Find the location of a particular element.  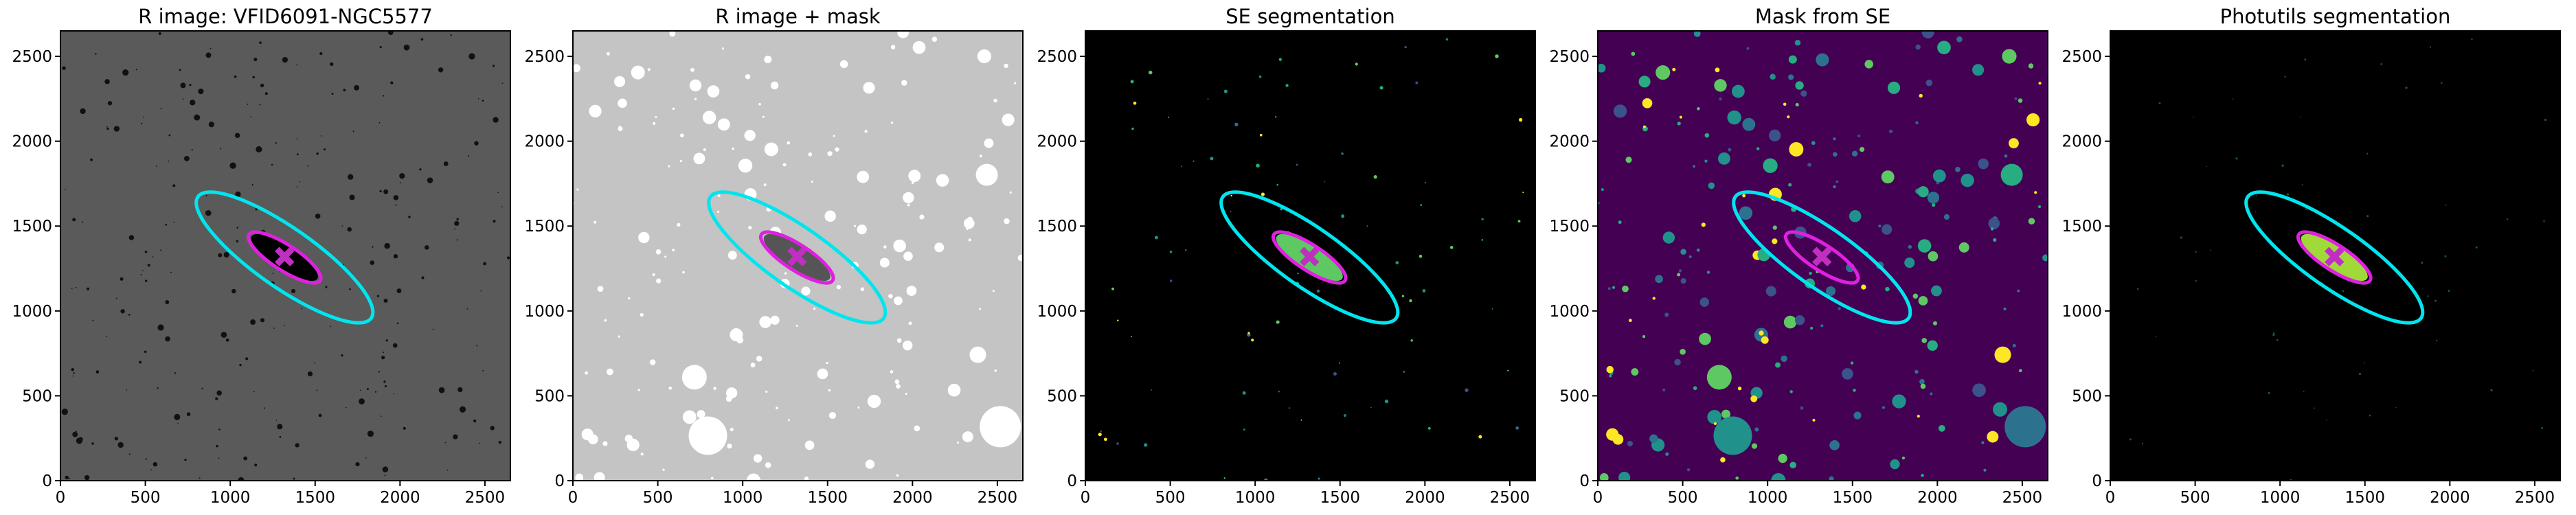

panel-title: Photutils segmentation is located at coordinates (2335, 16).